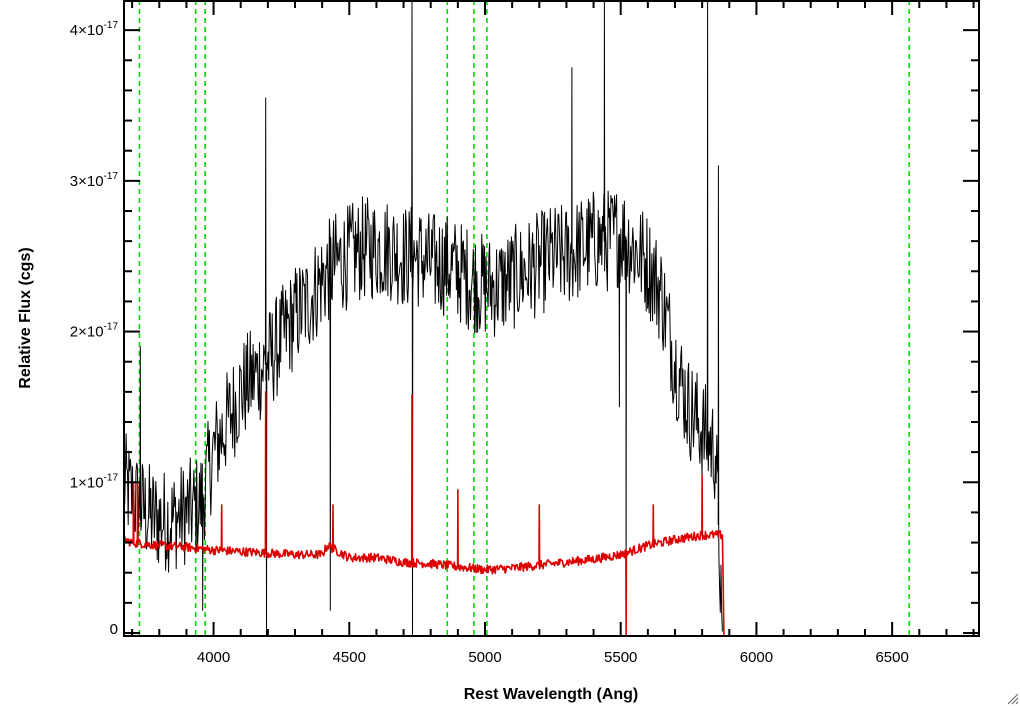 Image resolution: width=1020 pixels, height=706 pixels. Describe the element at coordinates (94, 331) in the screenshot. I see `y-tick-label: 2×10⁻¹⁷` at that location.